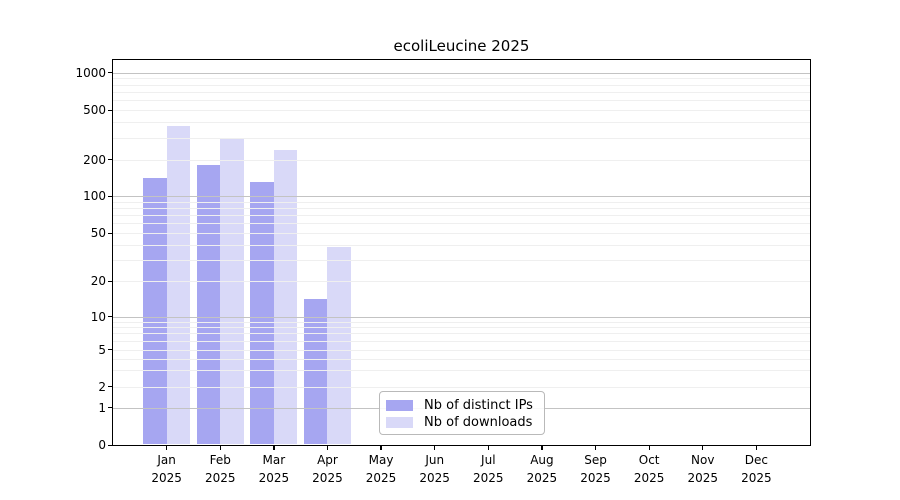 Image resolution: width=900 pixels, height=500 pixels. I want to click on x-tick-label-month: Nov, so click(703, 460).